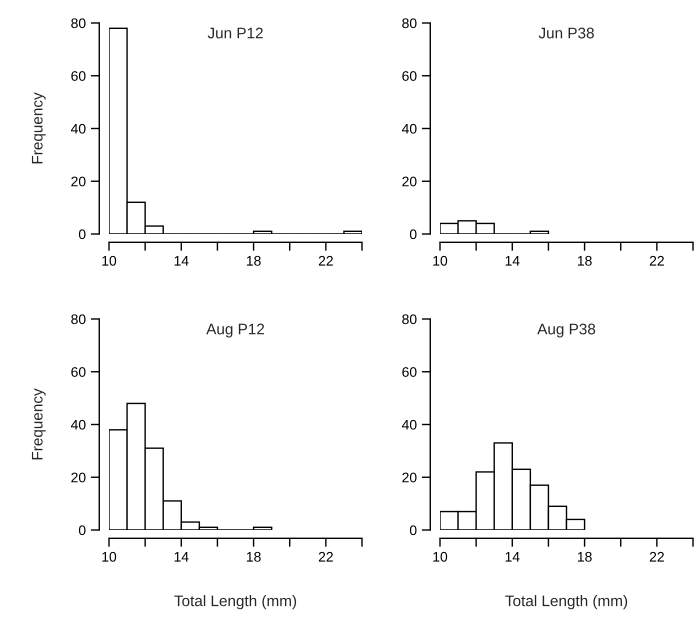 The height and width of the screenshot is (630, 699). What do you see at coordinates (235, 33) in the screenshot?
I see `chart-title: Jun P12` at bounding box center [235, 33].